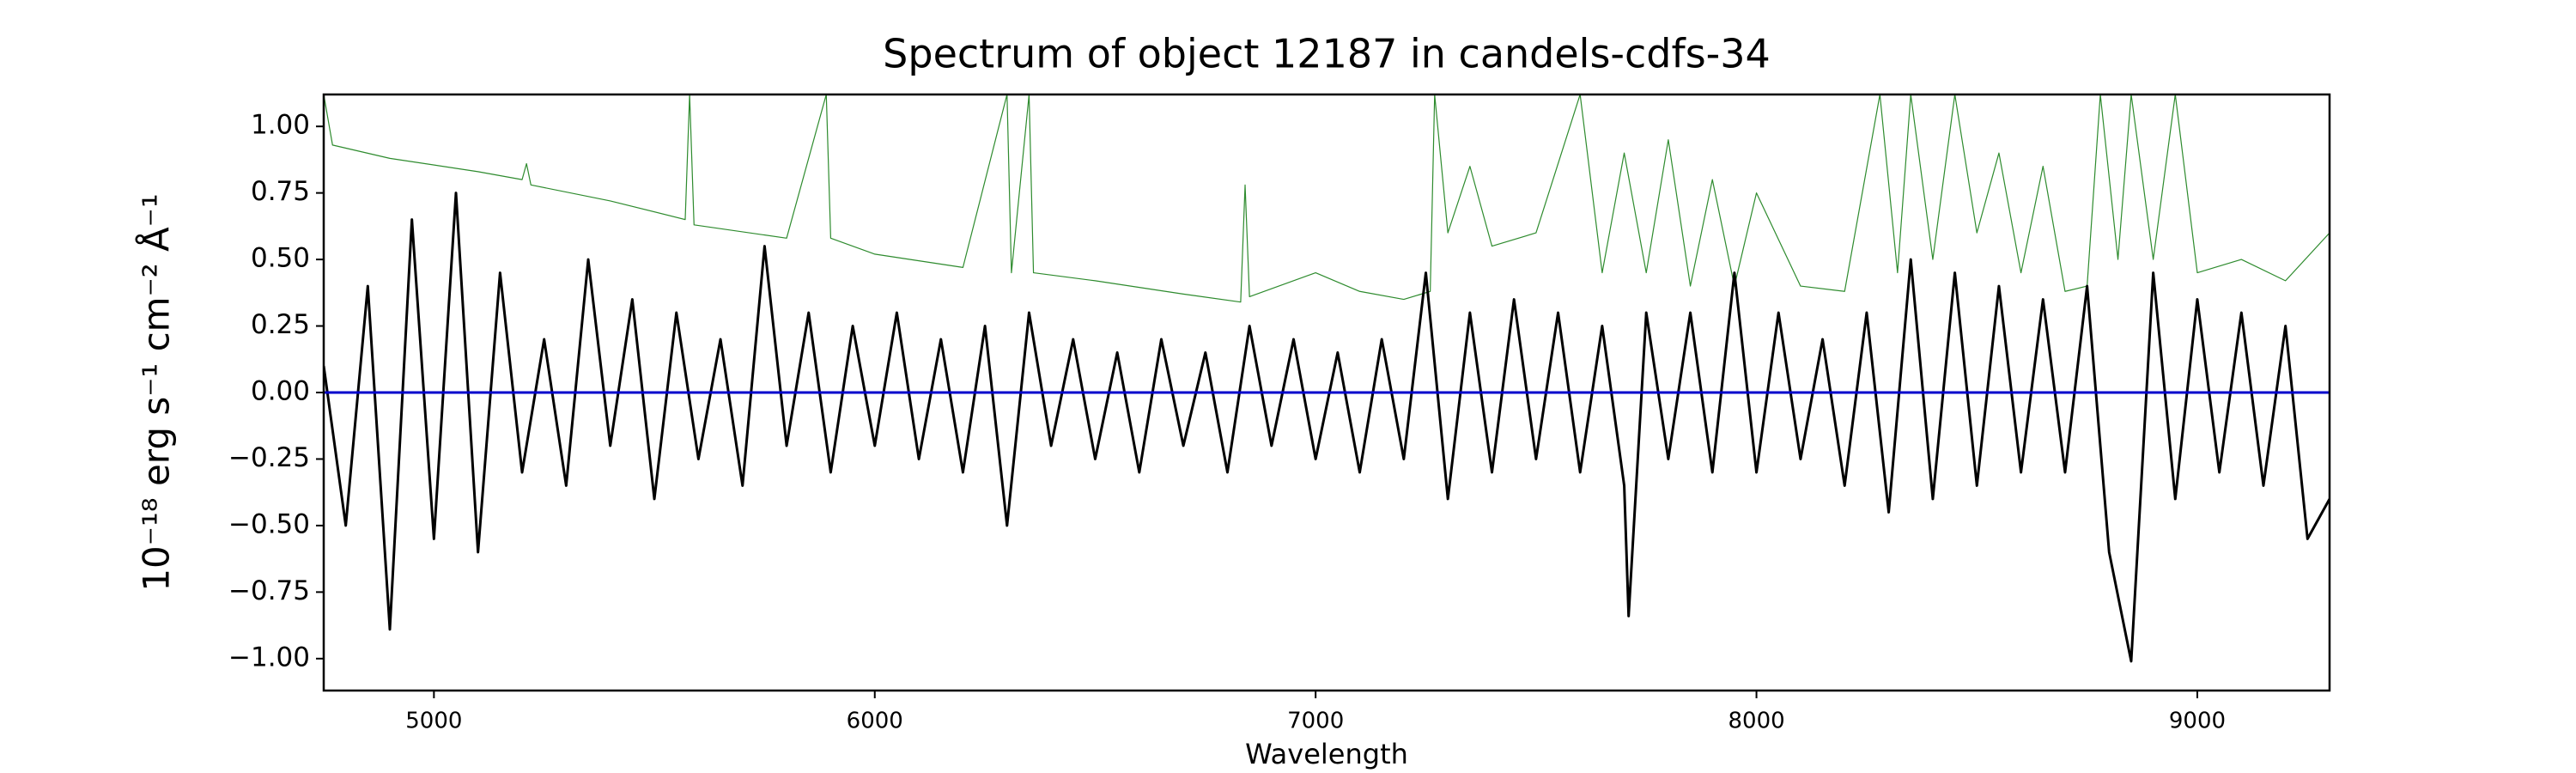  What do you see at coordinates (2197, 721) in the screenshot?
I see `x-tick-label: 9000` at bounding box center [2197, 721].